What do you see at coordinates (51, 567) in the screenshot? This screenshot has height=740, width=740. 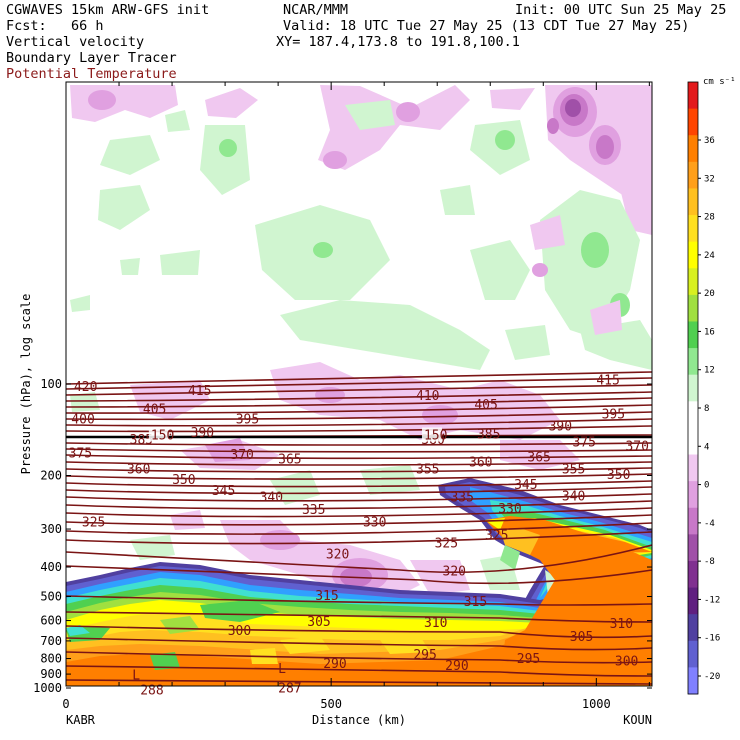 I see `y-tick-label: 400` at bounding box center [51, 567].